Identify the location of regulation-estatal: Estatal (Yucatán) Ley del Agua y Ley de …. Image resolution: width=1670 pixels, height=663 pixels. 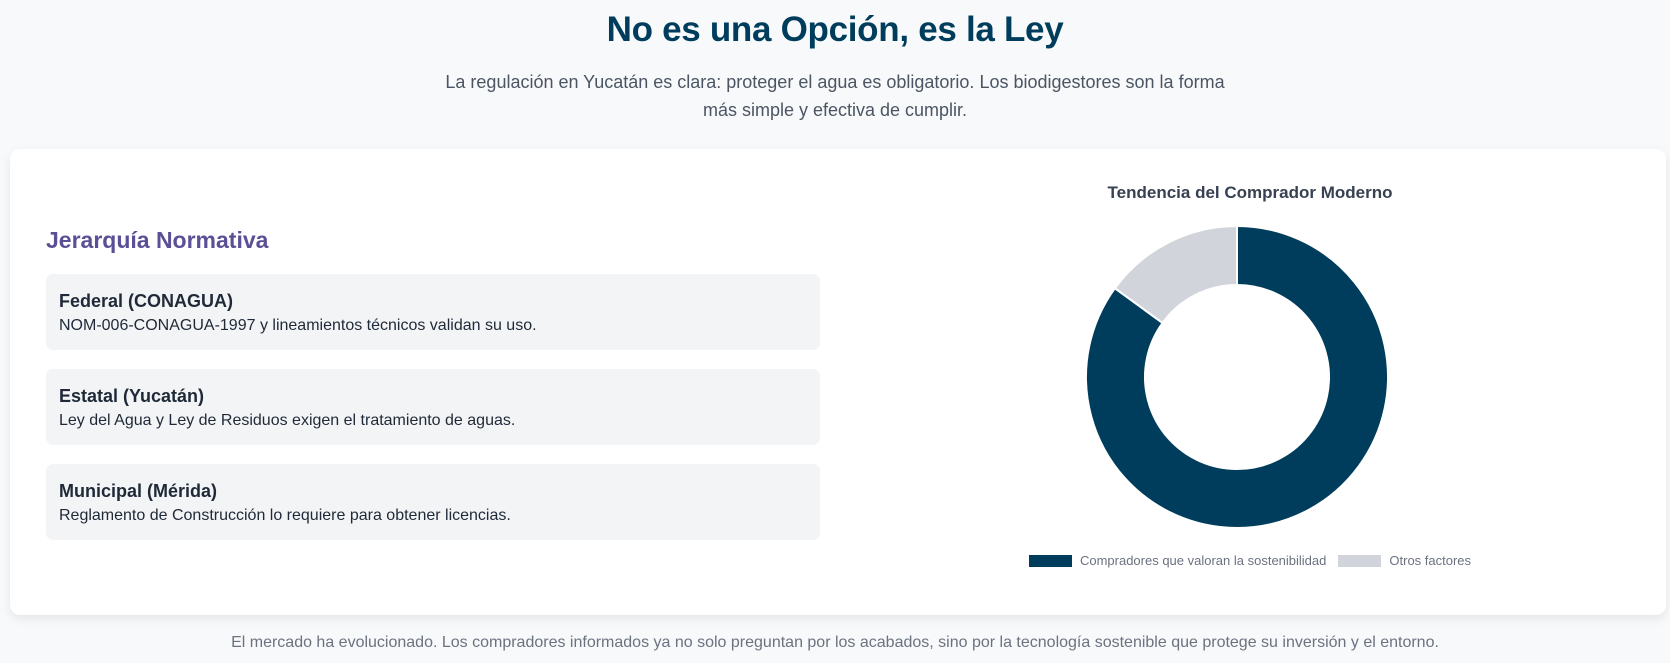
(433, 407).